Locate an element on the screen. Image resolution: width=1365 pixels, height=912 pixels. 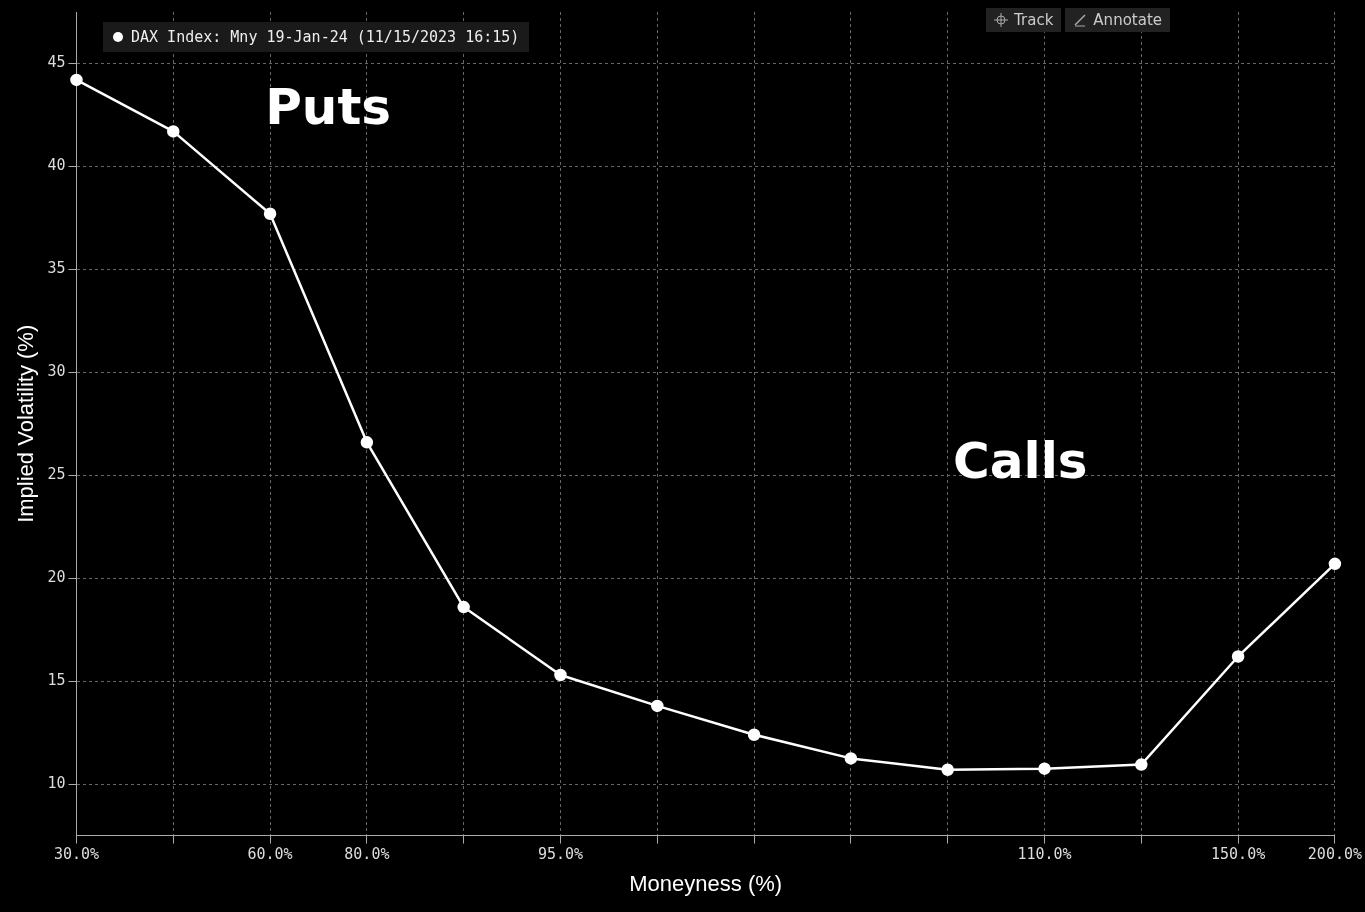
annotation: Calls is located at coordinates (1020, 460).